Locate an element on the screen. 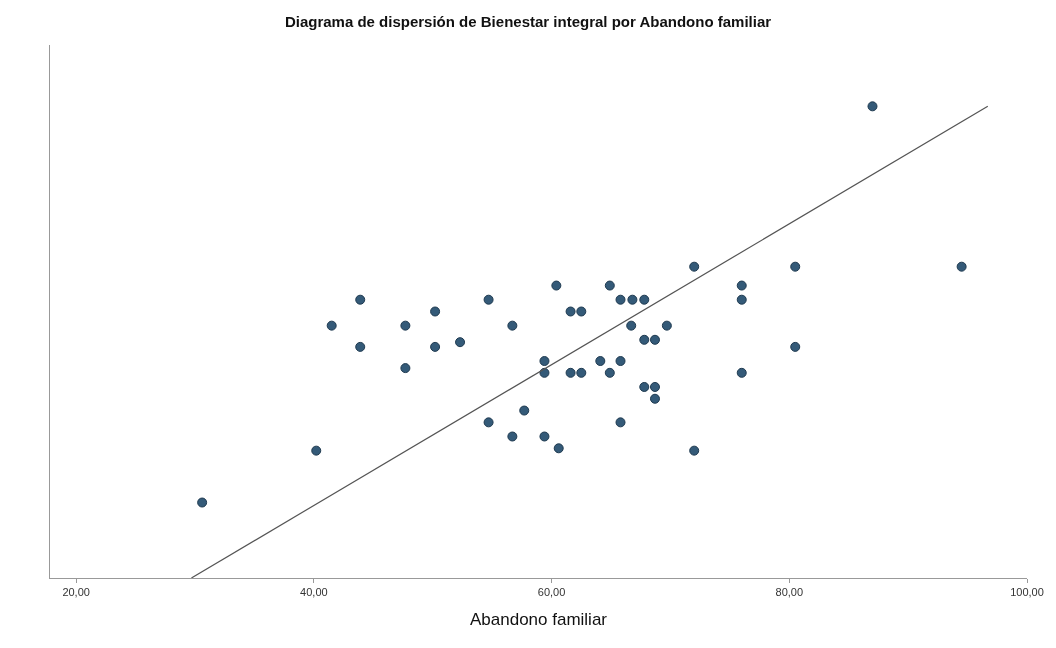 The image size is (1056, 648). x-axis-title: Abandono familiar is located at coordinates (538, 619).